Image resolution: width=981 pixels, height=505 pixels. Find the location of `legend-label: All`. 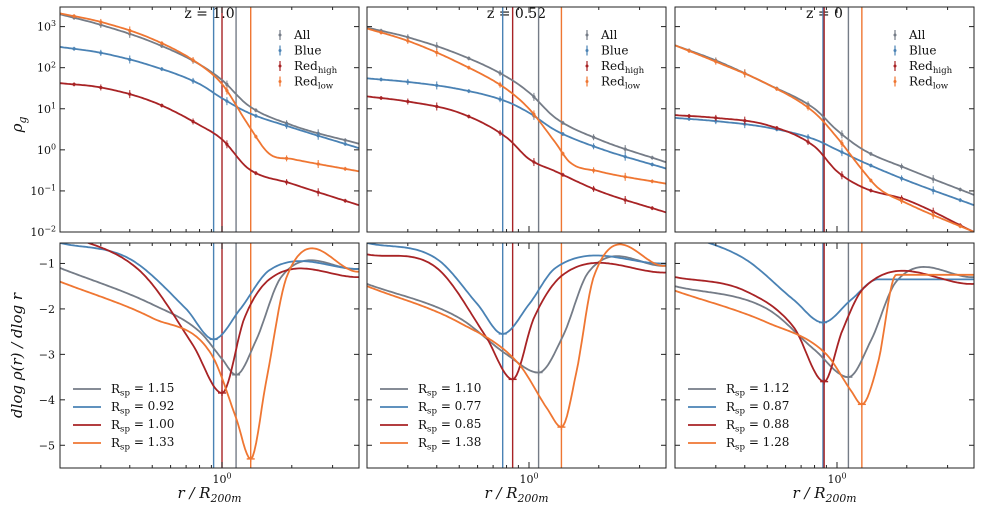

legend-label: All is located at coordinates (302, 35).